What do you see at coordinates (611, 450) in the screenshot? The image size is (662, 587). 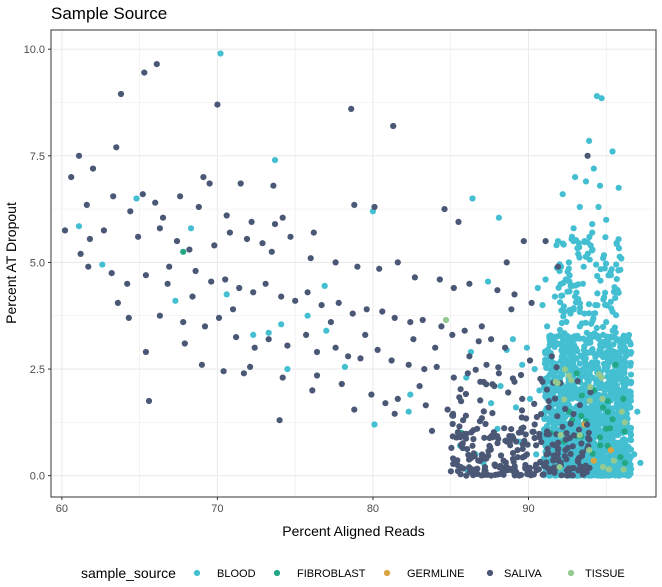 I see `point-germline` at bounding box center [611, 450].